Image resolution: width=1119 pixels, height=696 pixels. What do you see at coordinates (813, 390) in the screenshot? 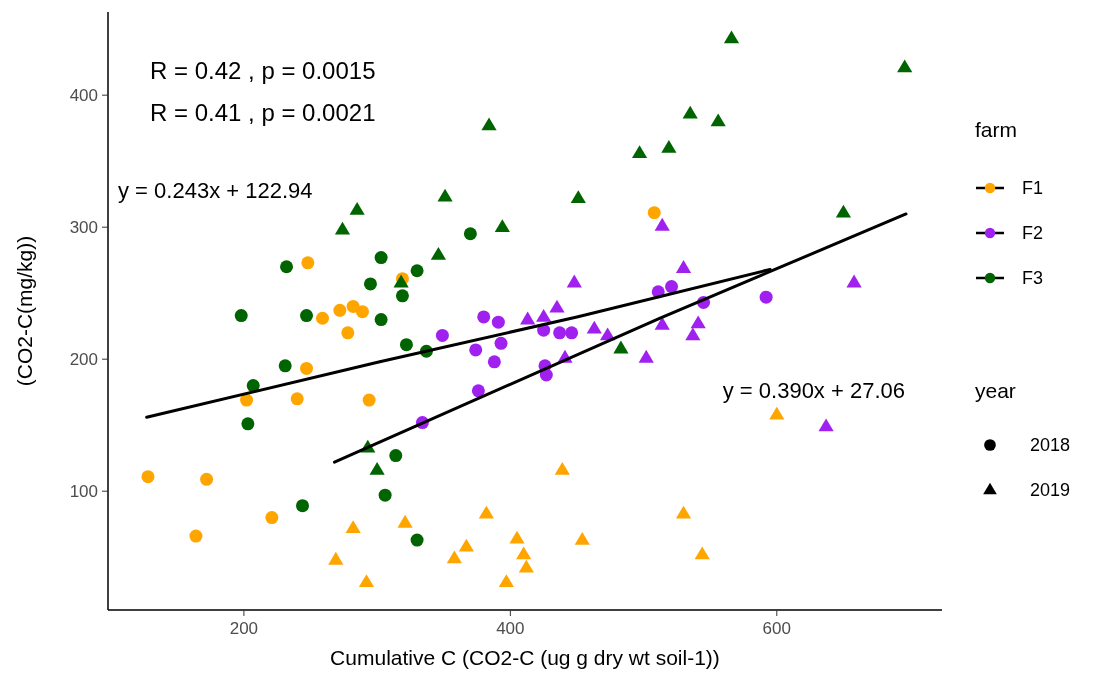
I see `annotation: y = 0.390x + 27.06` at bounding box center [813, 390].